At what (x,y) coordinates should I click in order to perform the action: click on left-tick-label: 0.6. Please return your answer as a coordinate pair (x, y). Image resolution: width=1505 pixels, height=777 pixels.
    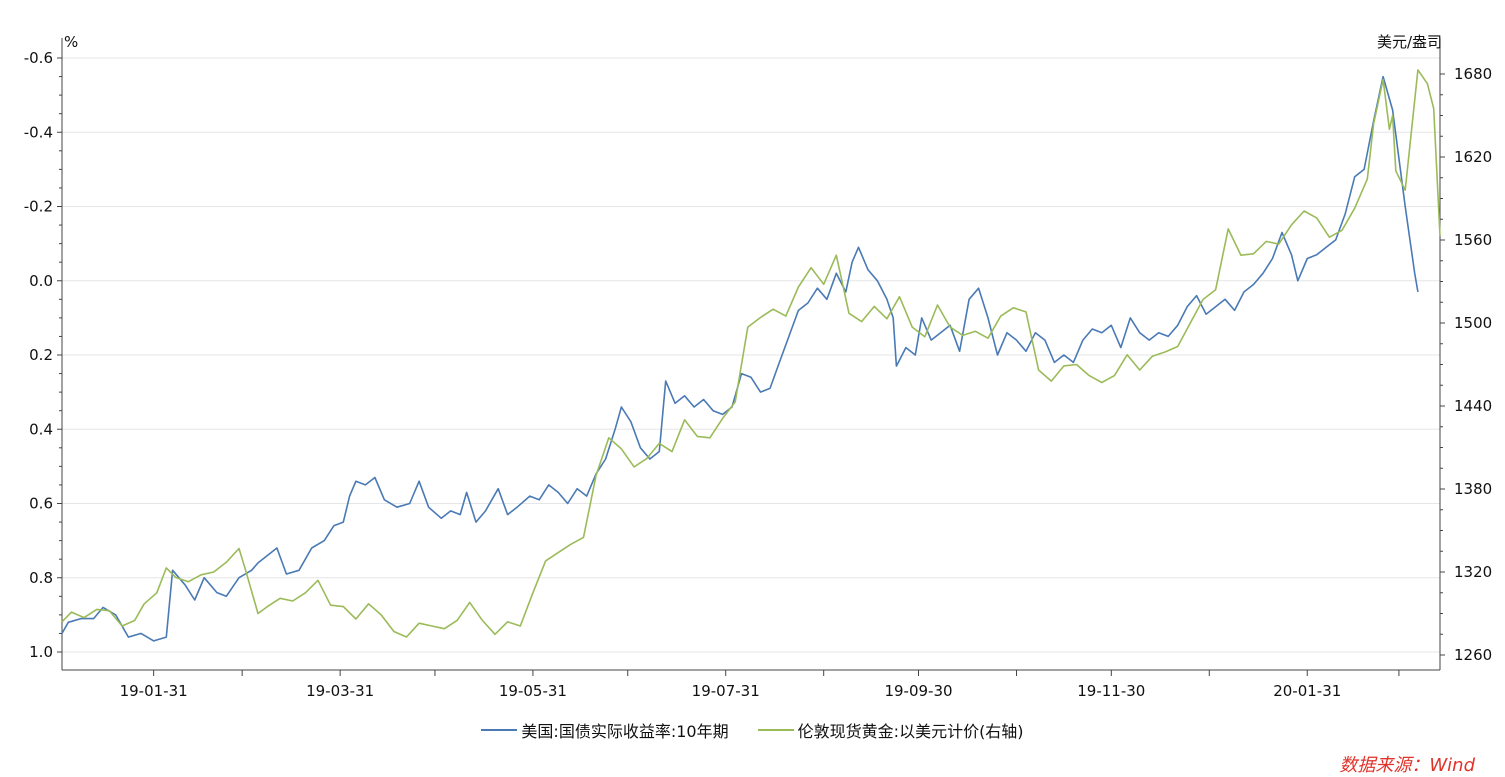
    Looking at the image, I should click on (41, 504).